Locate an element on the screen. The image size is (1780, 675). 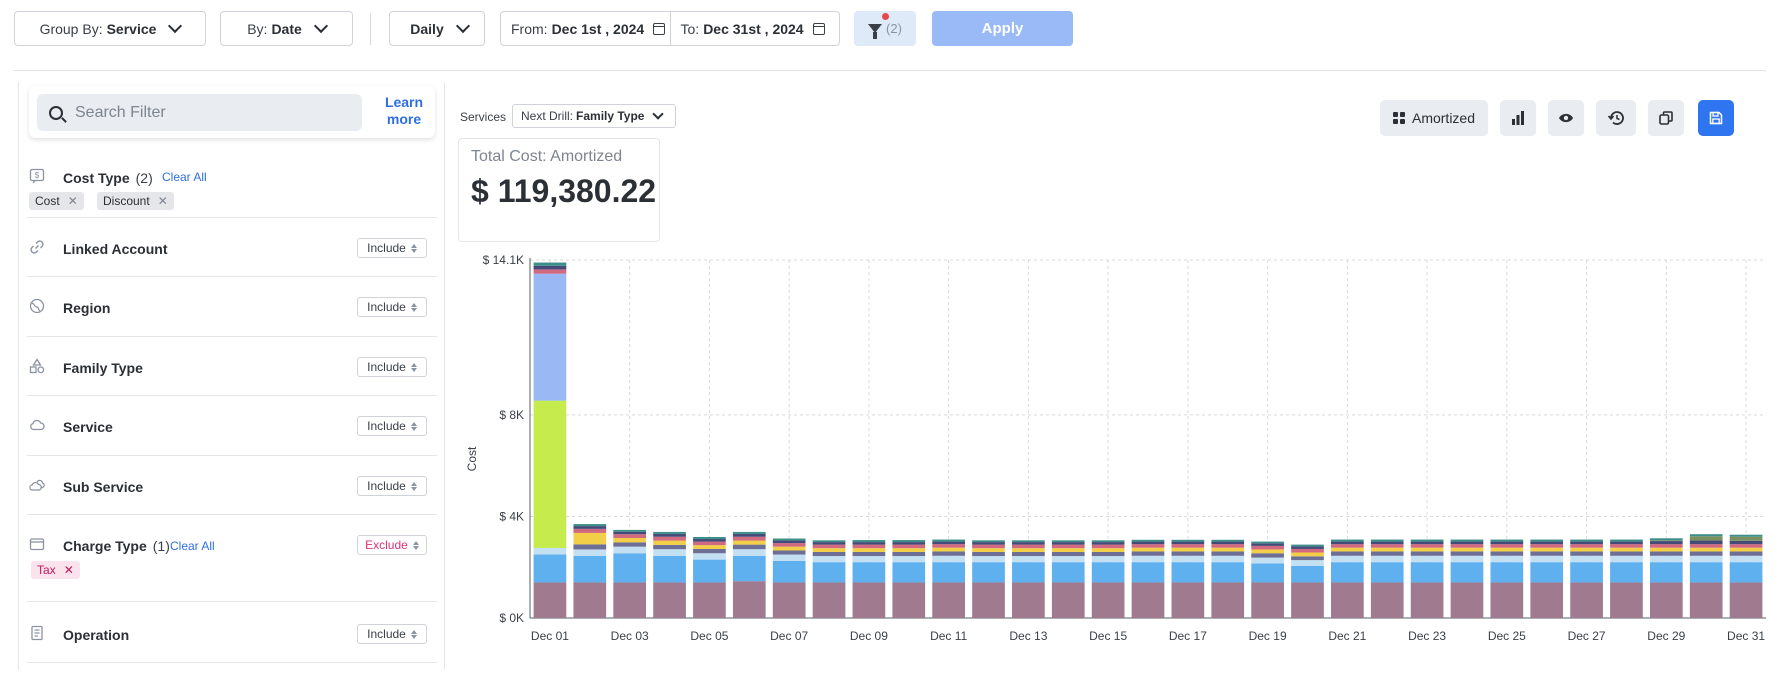
reset-button is located at coordinates (1616, 118).